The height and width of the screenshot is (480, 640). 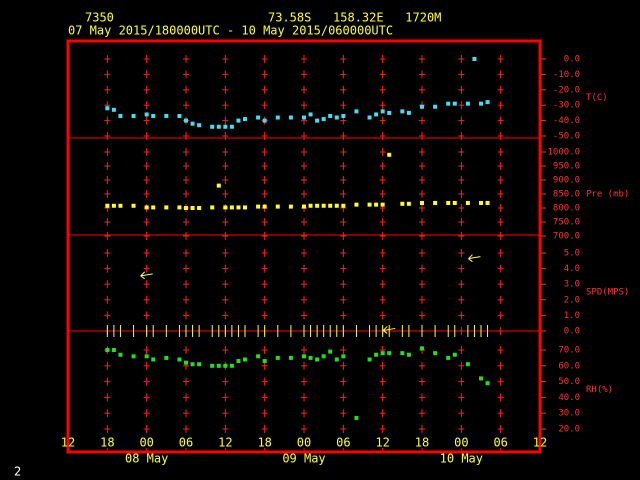 What do you see at coordinates (607, 293) in the screenshot?
I see `panel-label: SPD(MPS)` at bounding box center [607, 293].